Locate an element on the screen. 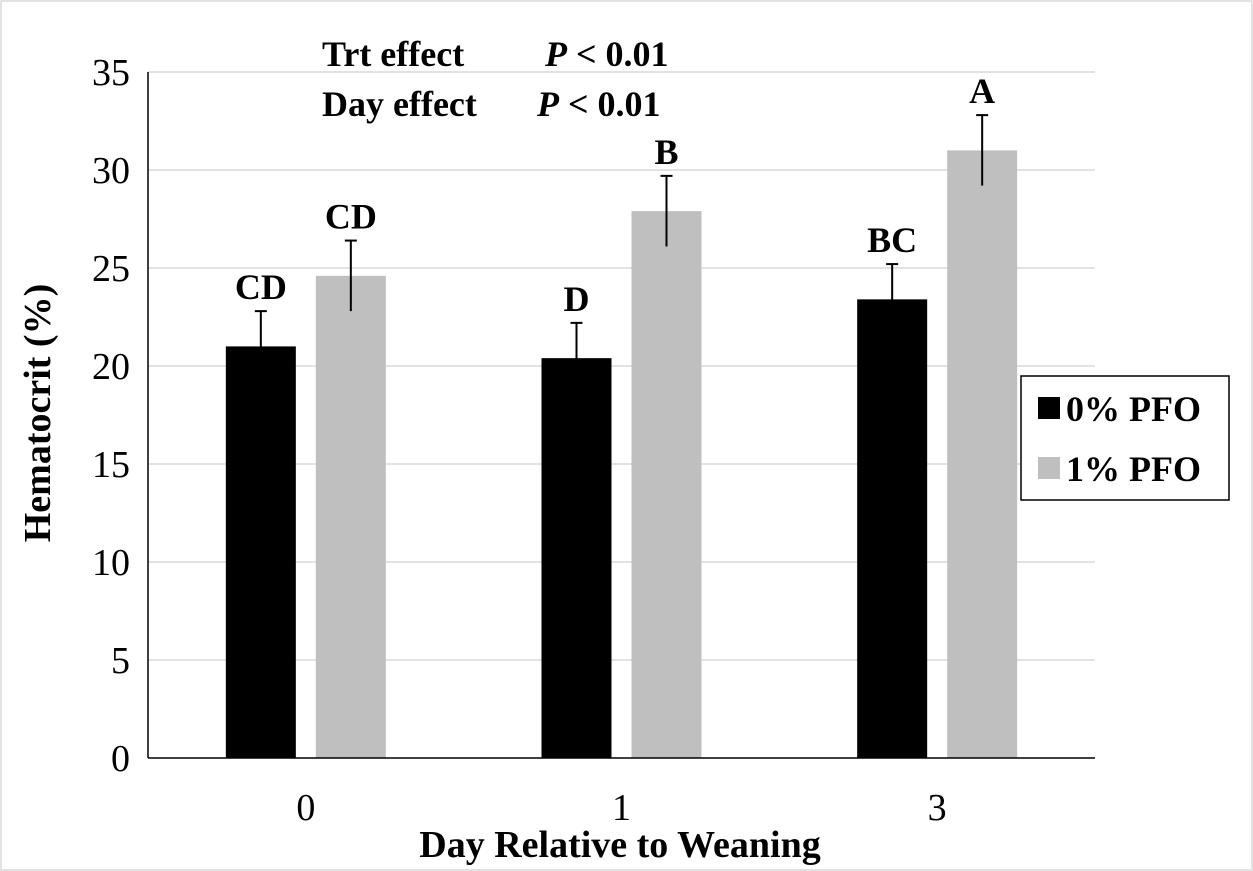 The image size is (1253, 871). y-tick-label: 30 is located at coordinates (111, 171).